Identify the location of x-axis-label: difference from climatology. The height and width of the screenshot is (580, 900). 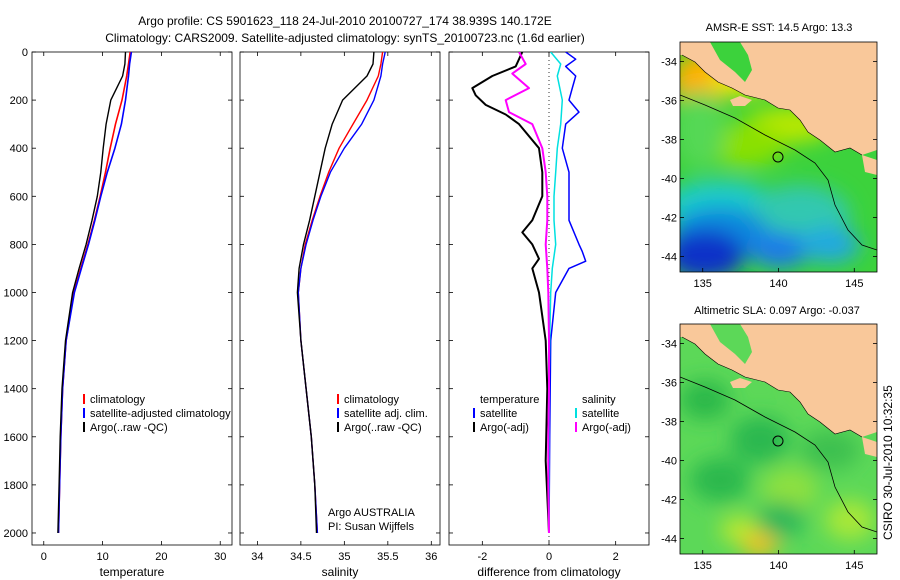
(548, 572).